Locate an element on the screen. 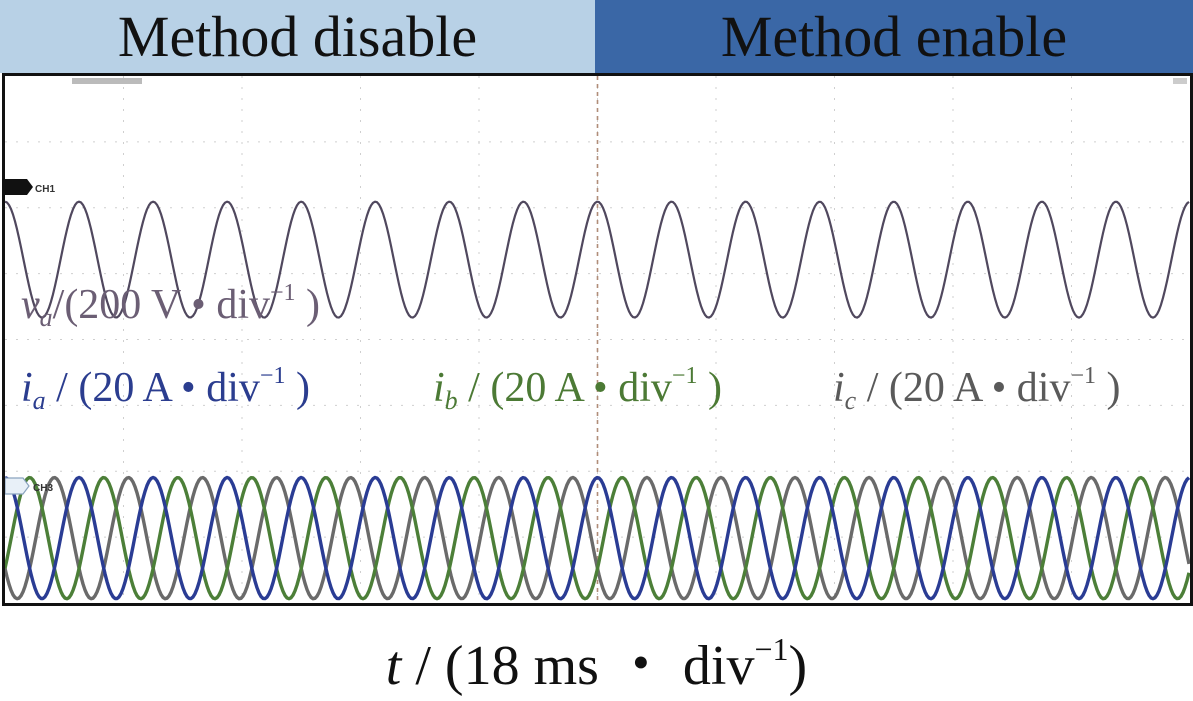  ia-subscript: a is located at coordinates (39, 400).